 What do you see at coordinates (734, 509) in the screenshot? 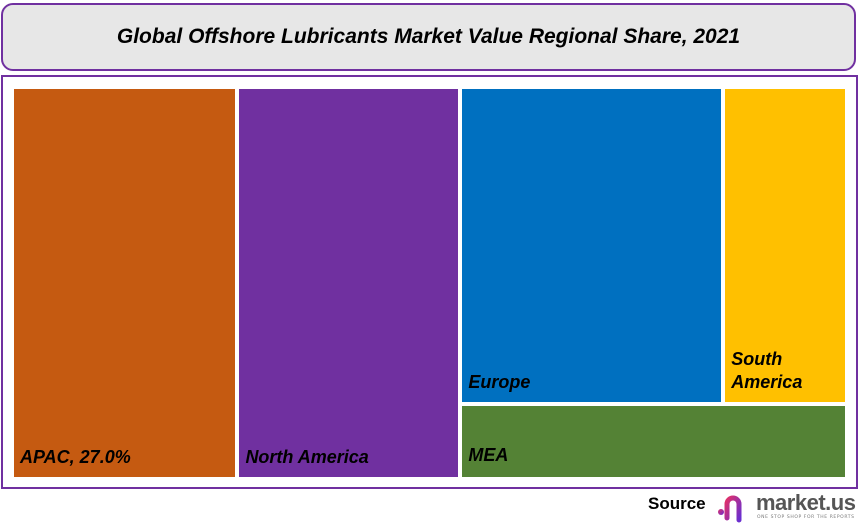
I see `market-us-logo-icon` at bounding box center [734, 509].